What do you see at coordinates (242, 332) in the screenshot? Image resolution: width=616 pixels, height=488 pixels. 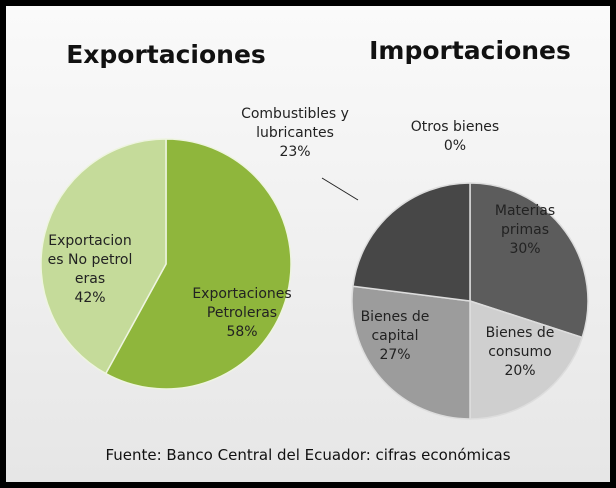 I see `slice-value-label: 58%` at bounding box center [242, 332].